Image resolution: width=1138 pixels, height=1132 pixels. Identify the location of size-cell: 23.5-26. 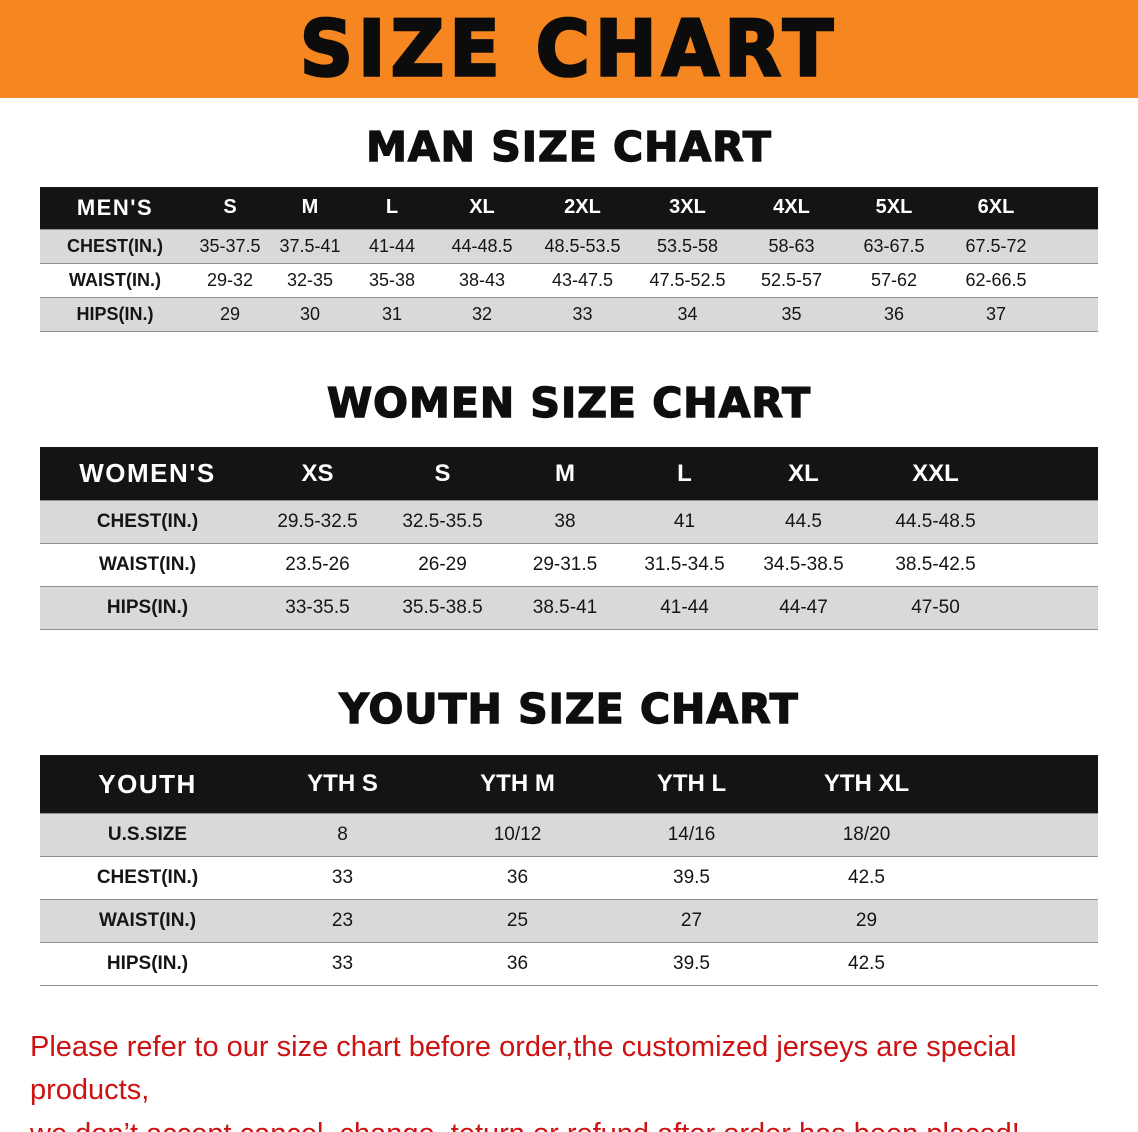
(317, 565).